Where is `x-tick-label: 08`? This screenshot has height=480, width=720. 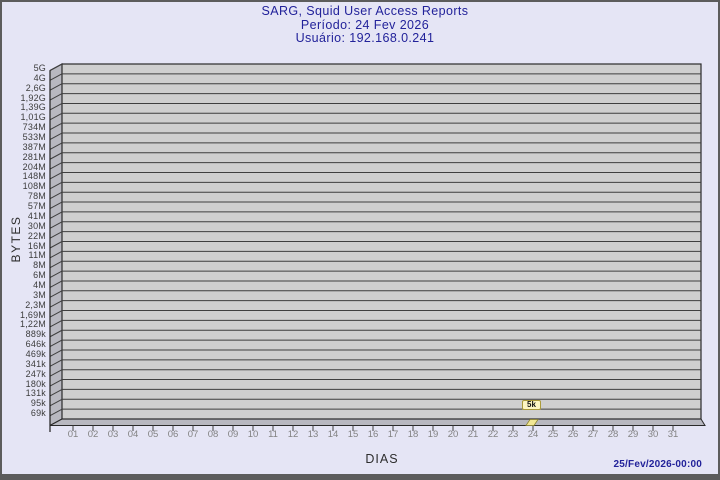
x-tick-label: 08 is located at coordinates (213, 434).